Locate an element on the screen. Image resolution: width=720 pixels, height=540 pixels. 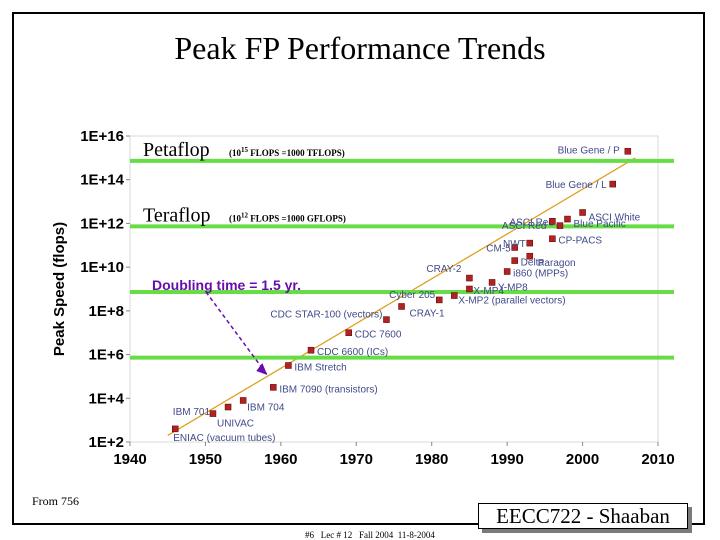
data-point-label: ENIAC (vacuum tubes) is located at coordinates (224, 438).